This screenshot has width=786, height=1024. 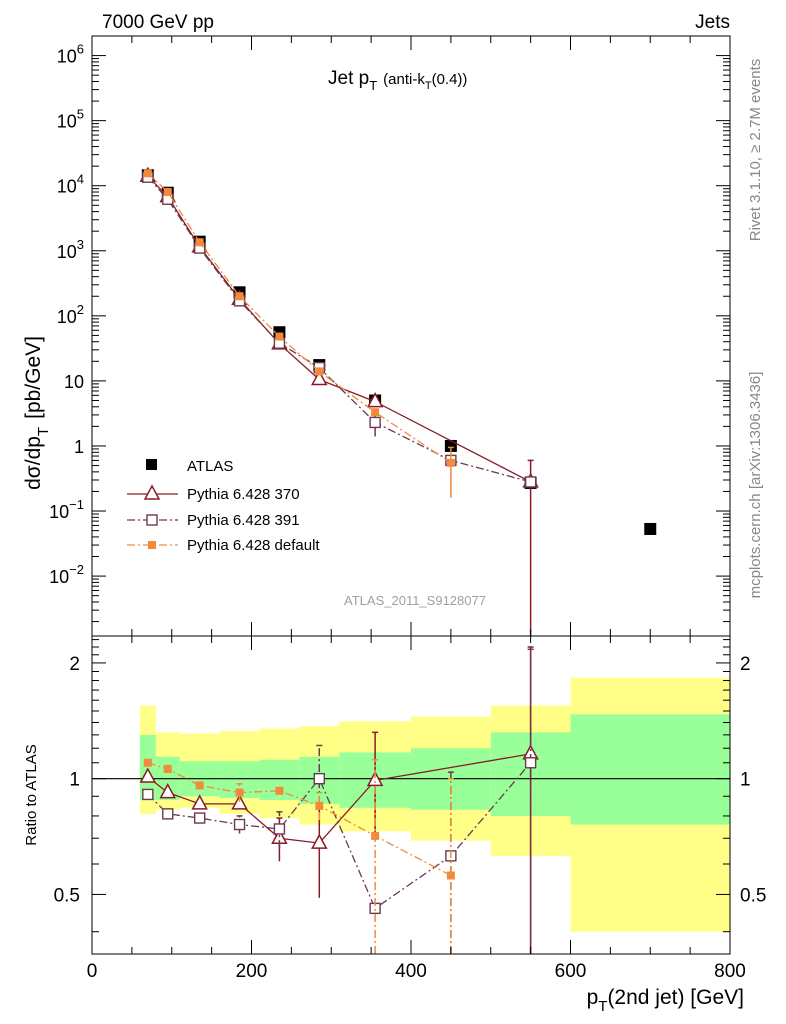 I want to click on x-axis-label: pT(2nd jet) [GeV], so click(x=665, y=1000).